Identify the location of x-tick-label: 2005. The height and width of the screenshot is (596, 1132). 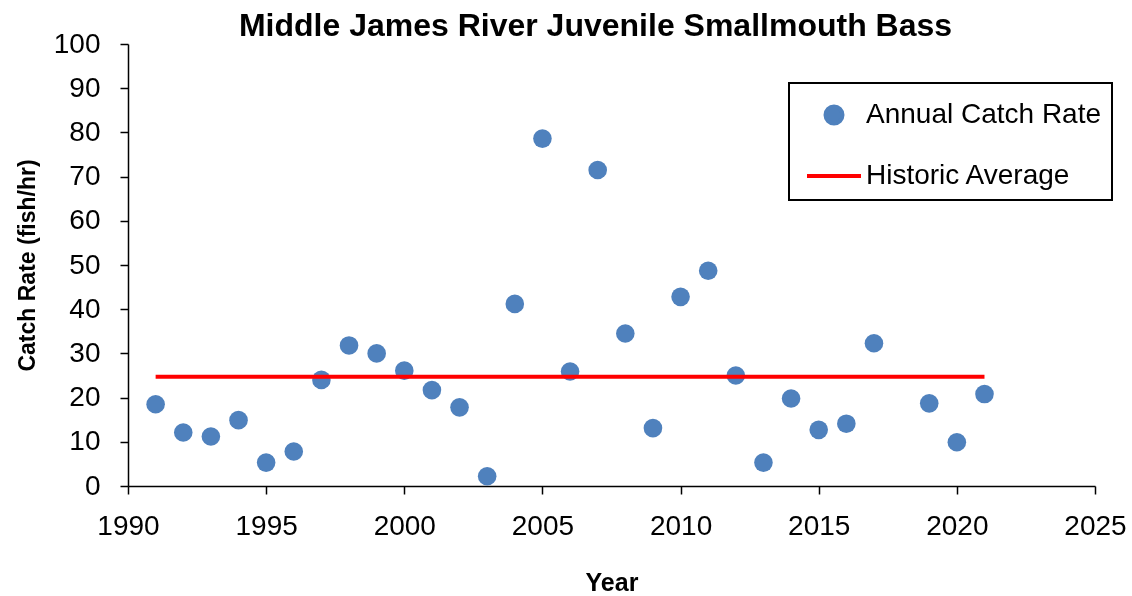
(543, 525).